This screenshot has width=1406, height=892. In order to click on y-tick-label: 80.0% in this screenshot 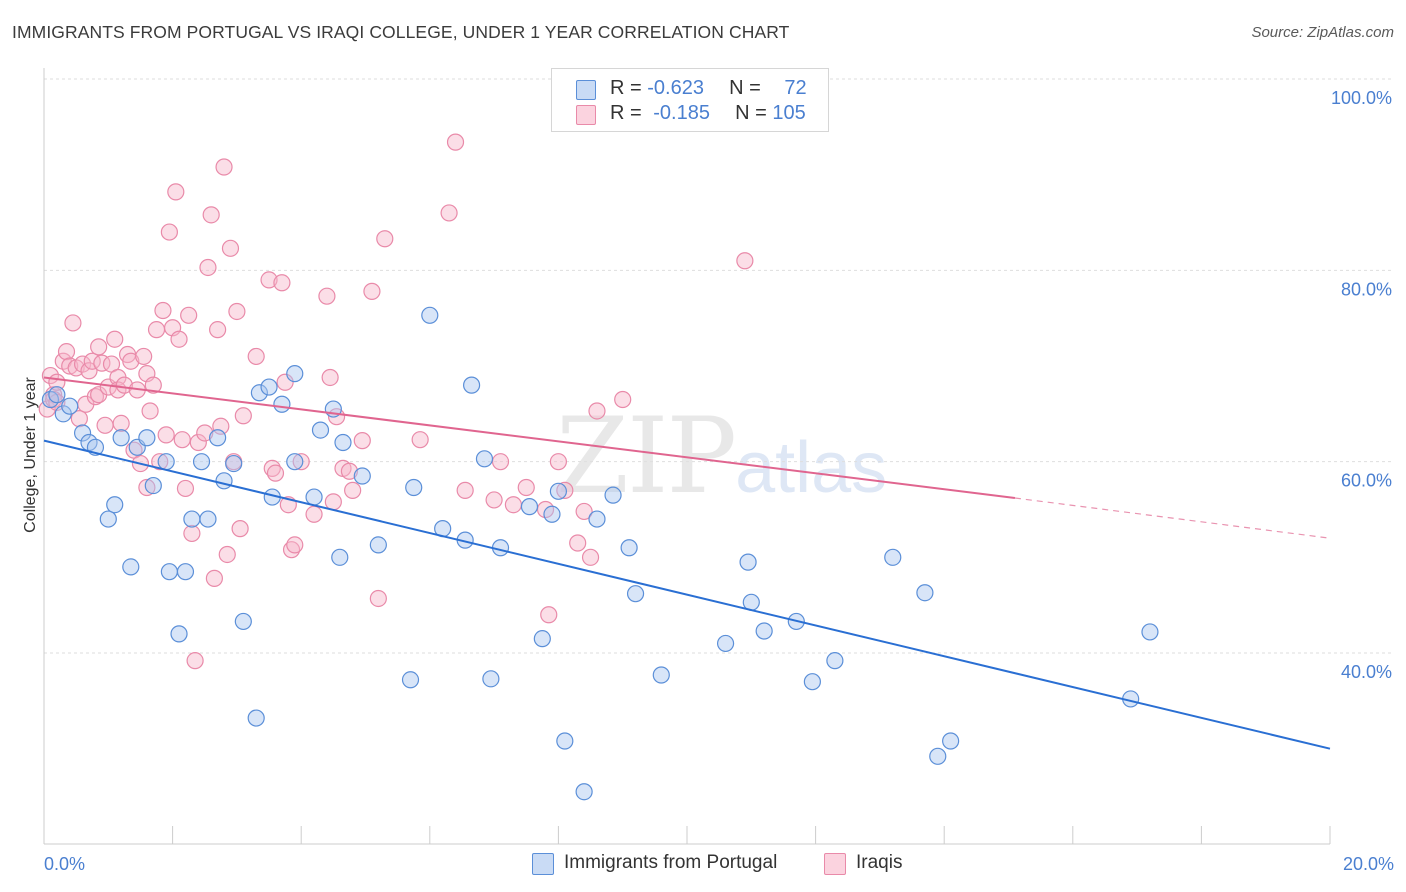, I will do `click(1366, 289)`.